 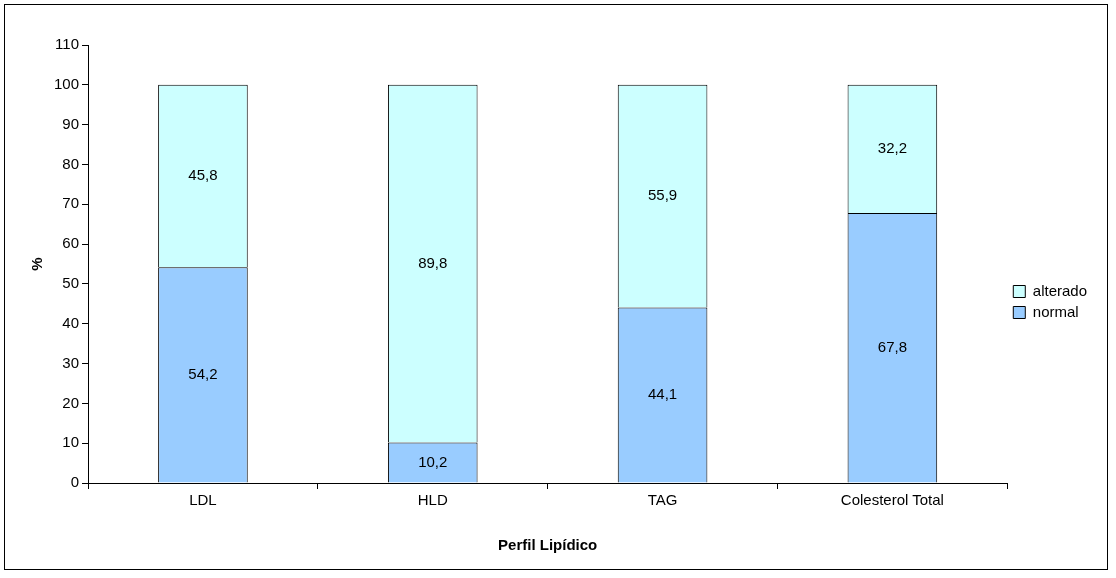 What do you see at coordinates (71, 362) in the screenshot?
I see `y-tick-label: 30` at bounding box center [71, 362].